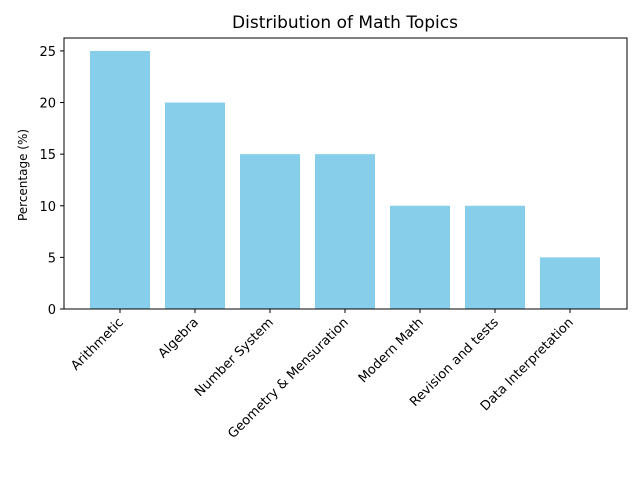 This screenshot has width=640, height=480. Describe the element at coordinates (288, 378) in the screenshot. I see `x-tick-label-3: Geometry & Mensuration` at that location.